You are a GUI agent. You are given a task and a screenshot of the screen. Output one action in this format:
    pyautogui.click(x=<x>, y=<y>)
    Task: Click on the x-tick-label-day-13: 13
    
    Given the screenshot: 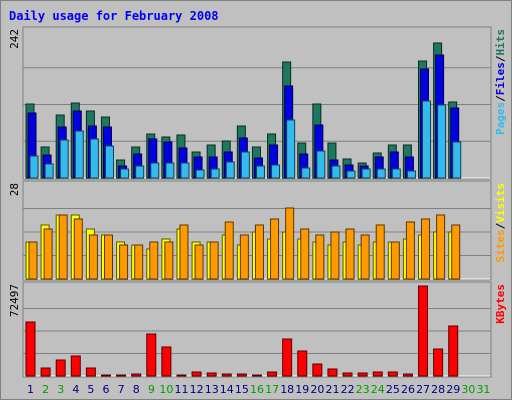 What is the action you would take?
    pyautogui.click(x=212, y=389)
    